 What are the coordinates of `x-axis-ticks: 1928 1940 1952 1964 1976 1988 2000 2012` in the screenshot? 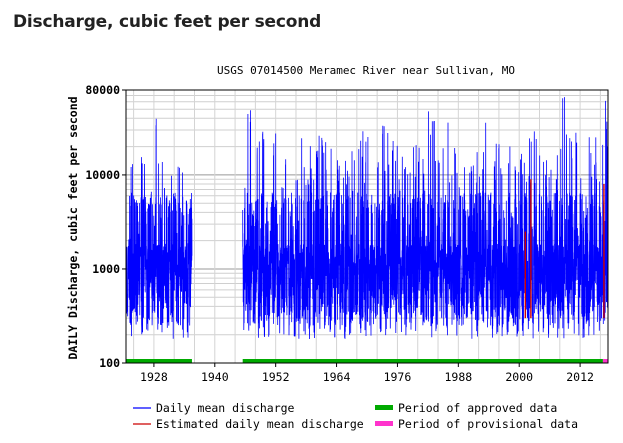 It's located at (367, 373).